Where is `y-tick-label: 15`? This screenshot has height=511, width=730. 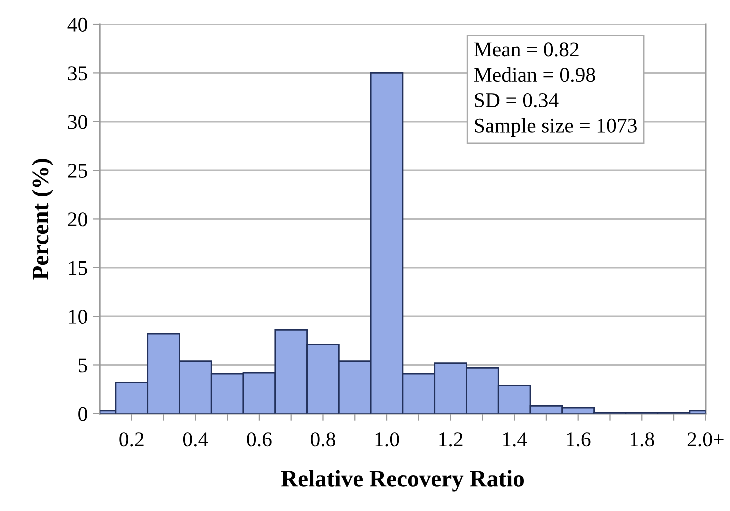
y-tick-label: 15 is located at coordinates (78, 268).